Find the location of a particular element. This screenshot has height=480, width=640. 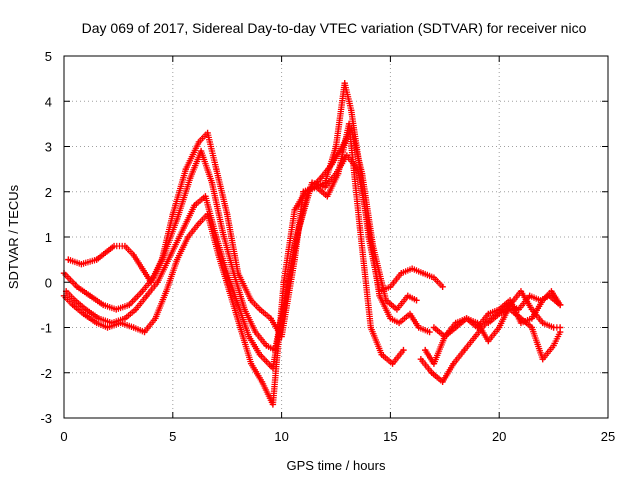

y-tick-label: 5 is located at coordinates (48, 56).